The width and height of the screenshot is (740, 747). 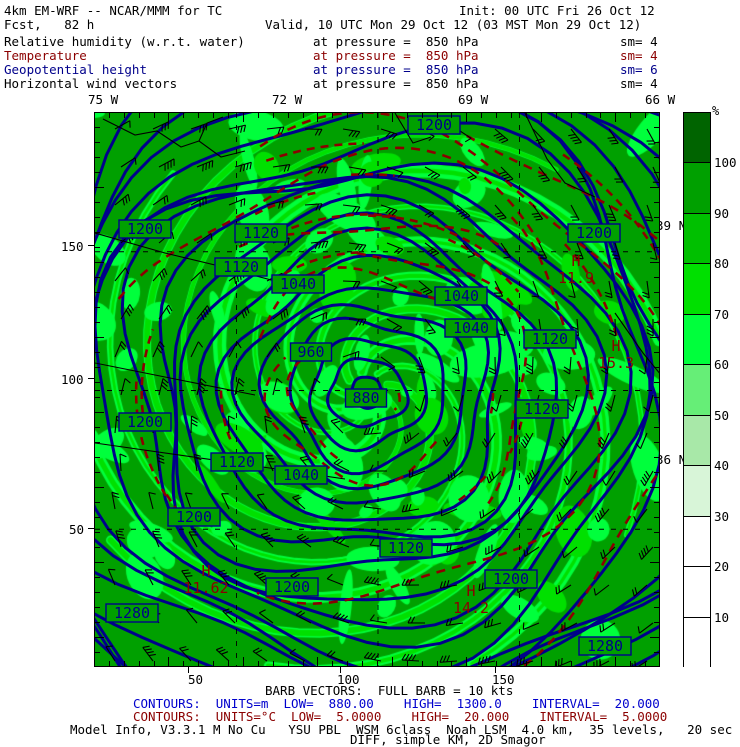 What do you see at coordinates (725, 162) in the screenshot?
I see `colorbar-label-100: 100` at bounding box center [725, 162].